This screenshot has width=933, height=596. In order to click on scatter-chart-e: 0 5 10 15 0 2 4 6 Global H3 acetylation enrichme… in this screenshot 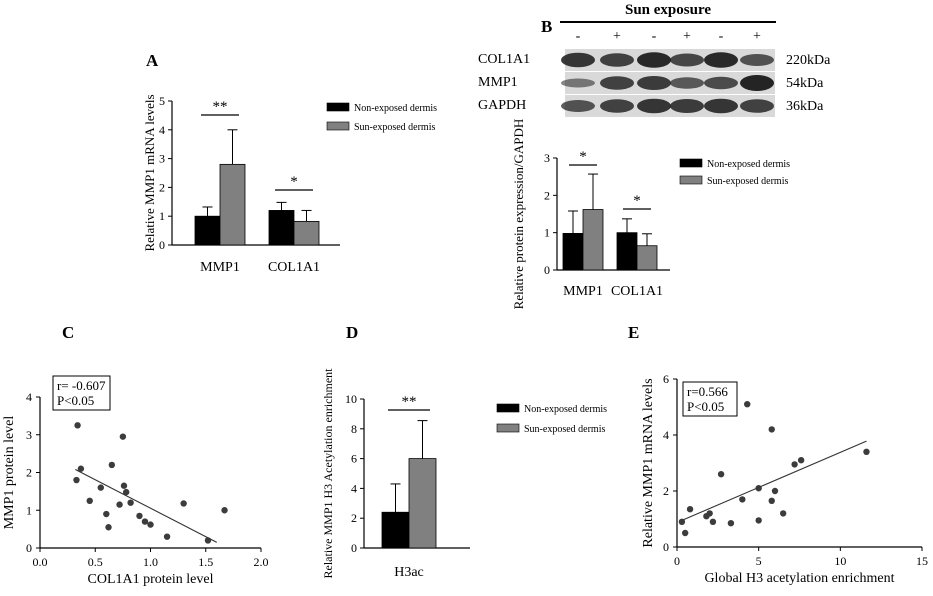, I will do `click(784, 479)`.